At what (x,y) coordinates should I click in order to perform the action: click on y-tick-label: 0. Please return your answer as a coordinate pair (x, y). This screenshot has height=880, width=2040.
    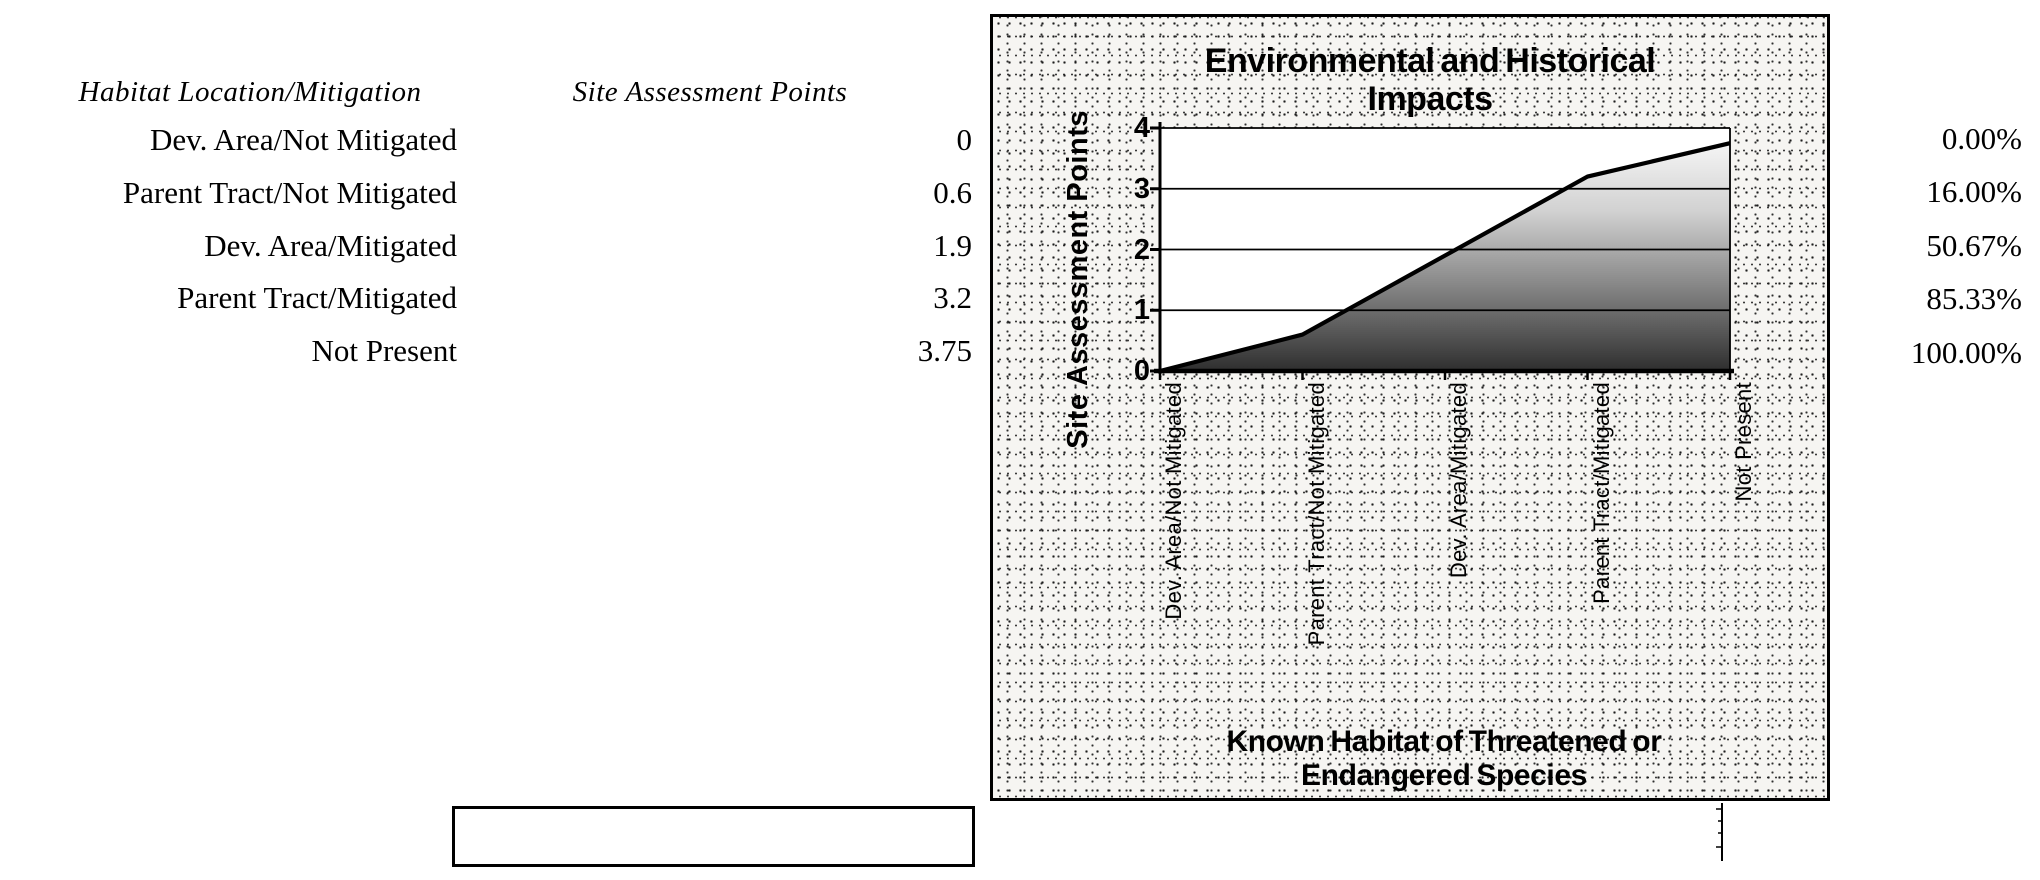
    Looking at the image, I should click on (1141, 371).